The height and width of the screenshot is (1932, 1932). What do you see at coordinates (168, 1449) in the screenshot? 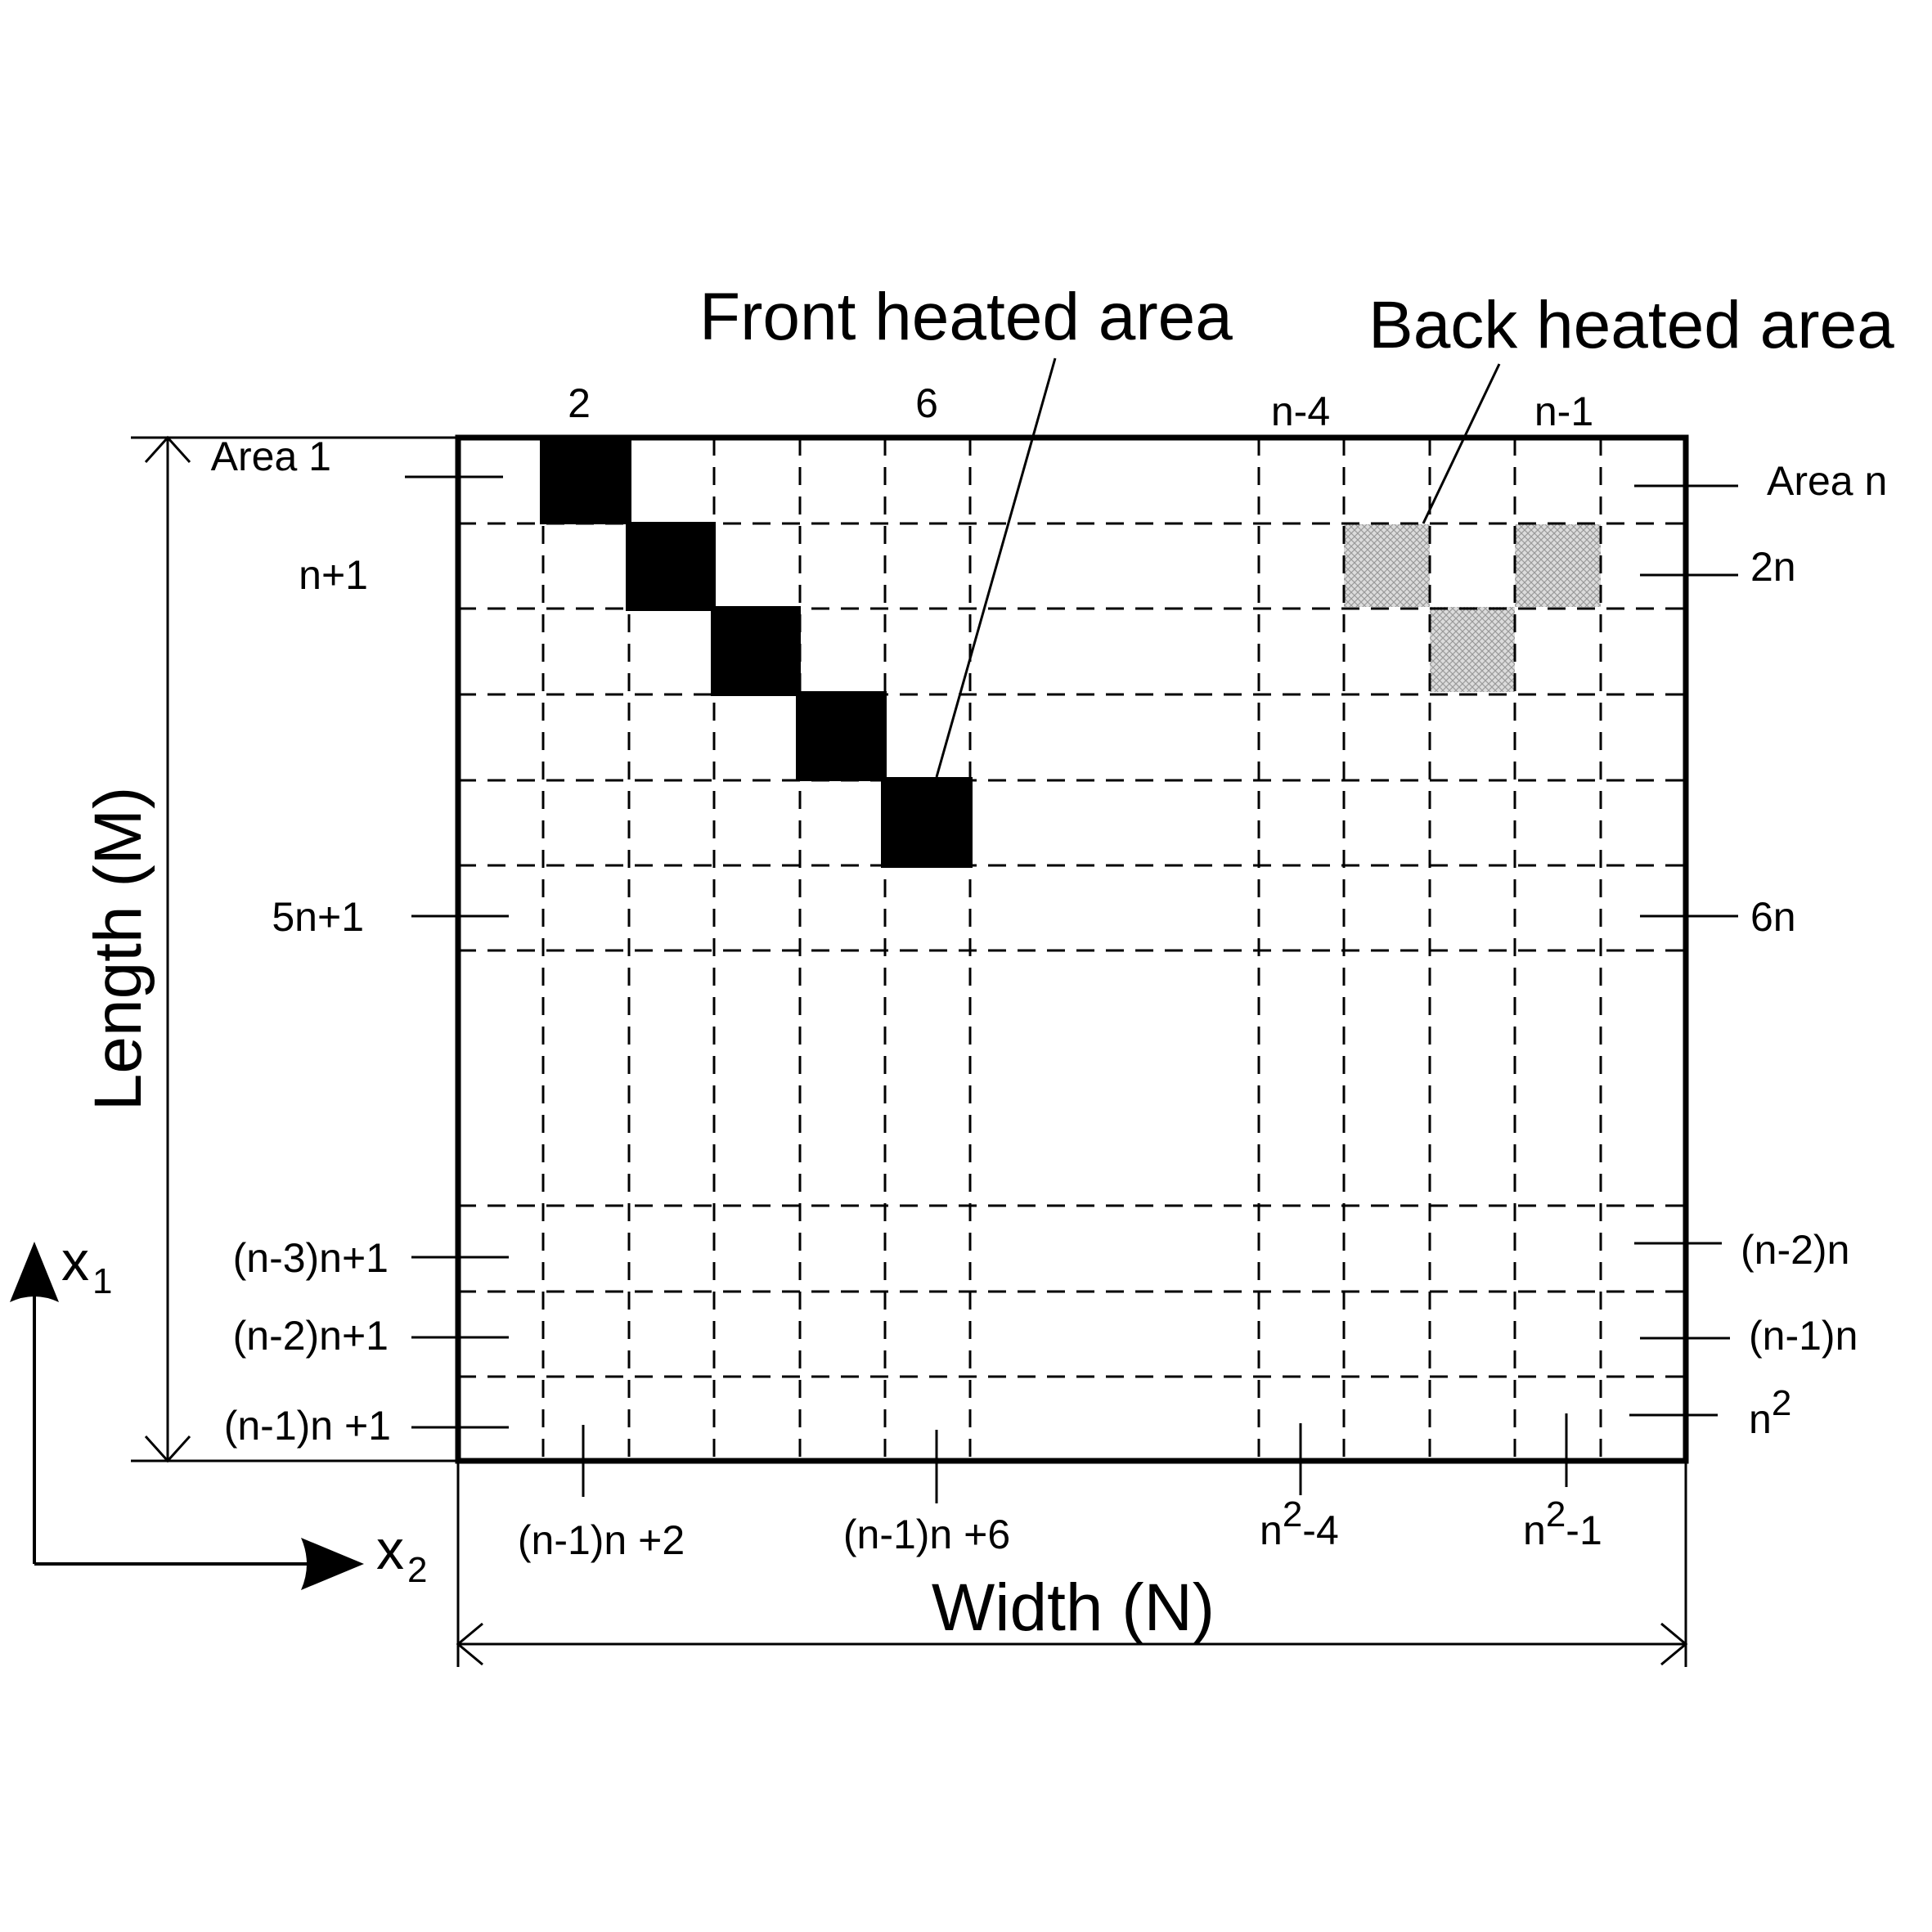
I see `length-arrow-bottom` at bounding box center [168, 1449].